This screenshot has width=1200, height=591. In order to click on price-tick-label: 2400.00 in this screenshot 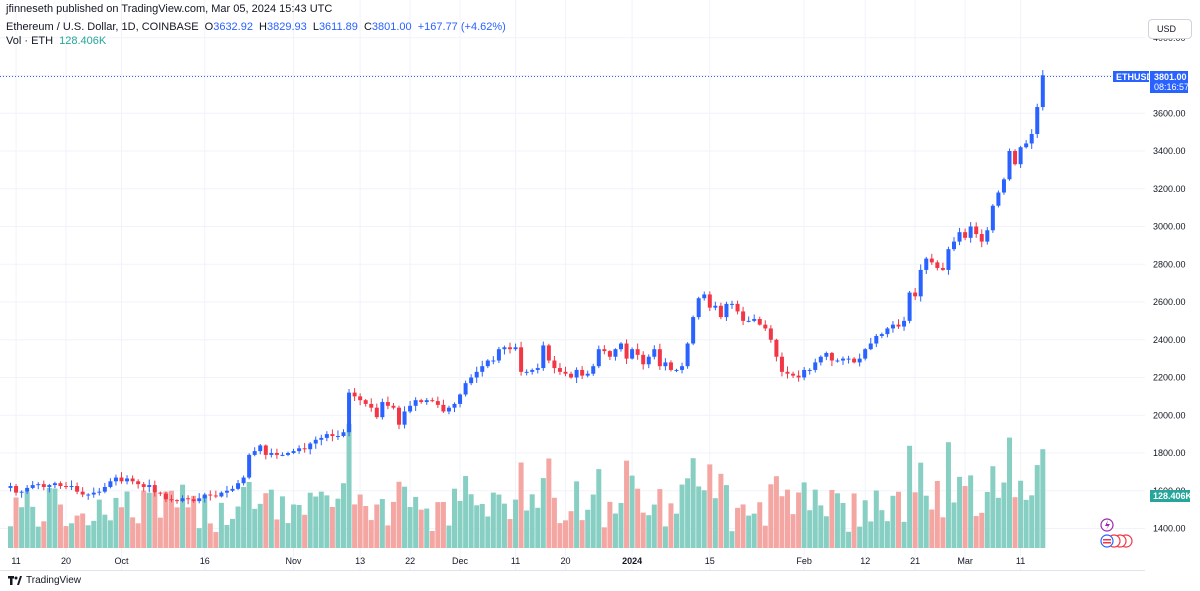, I will do `click(1169, 340)`.